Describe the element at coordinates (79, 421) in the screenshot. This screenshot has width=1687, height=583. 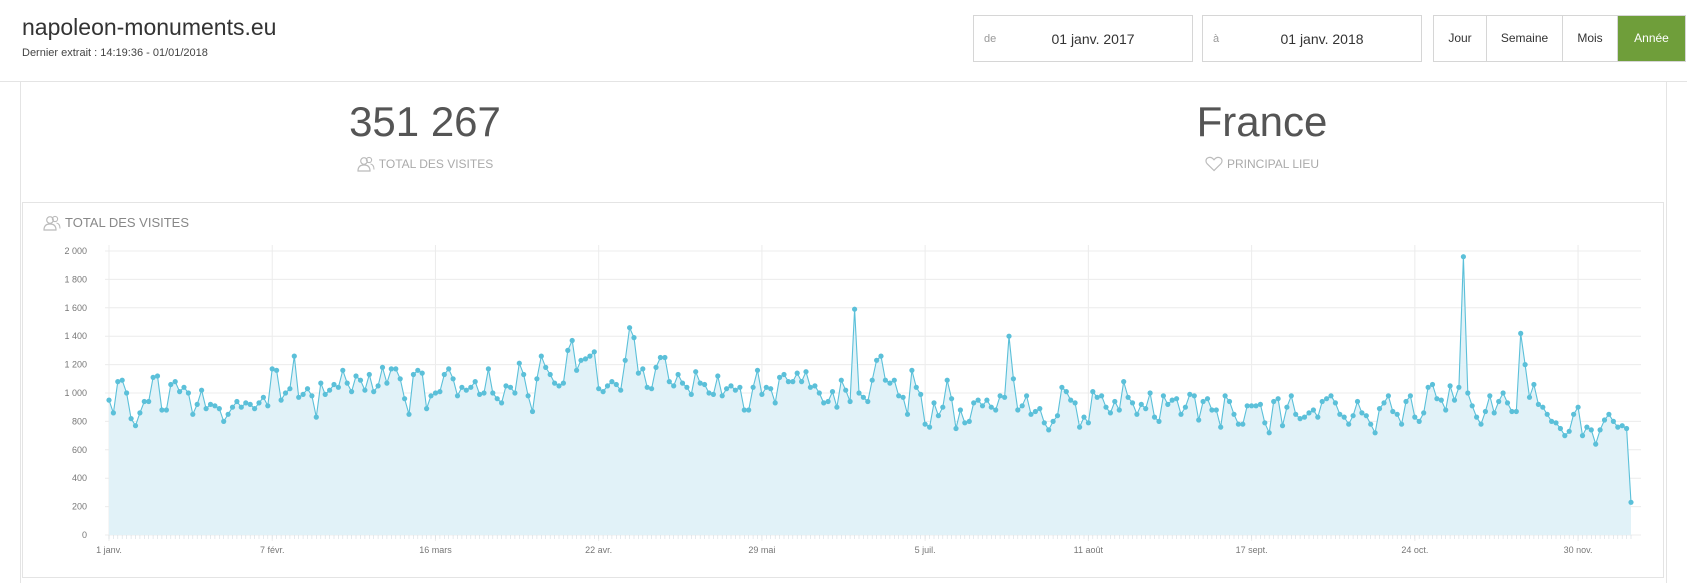
I see `y-tick-label: 800` at that location.